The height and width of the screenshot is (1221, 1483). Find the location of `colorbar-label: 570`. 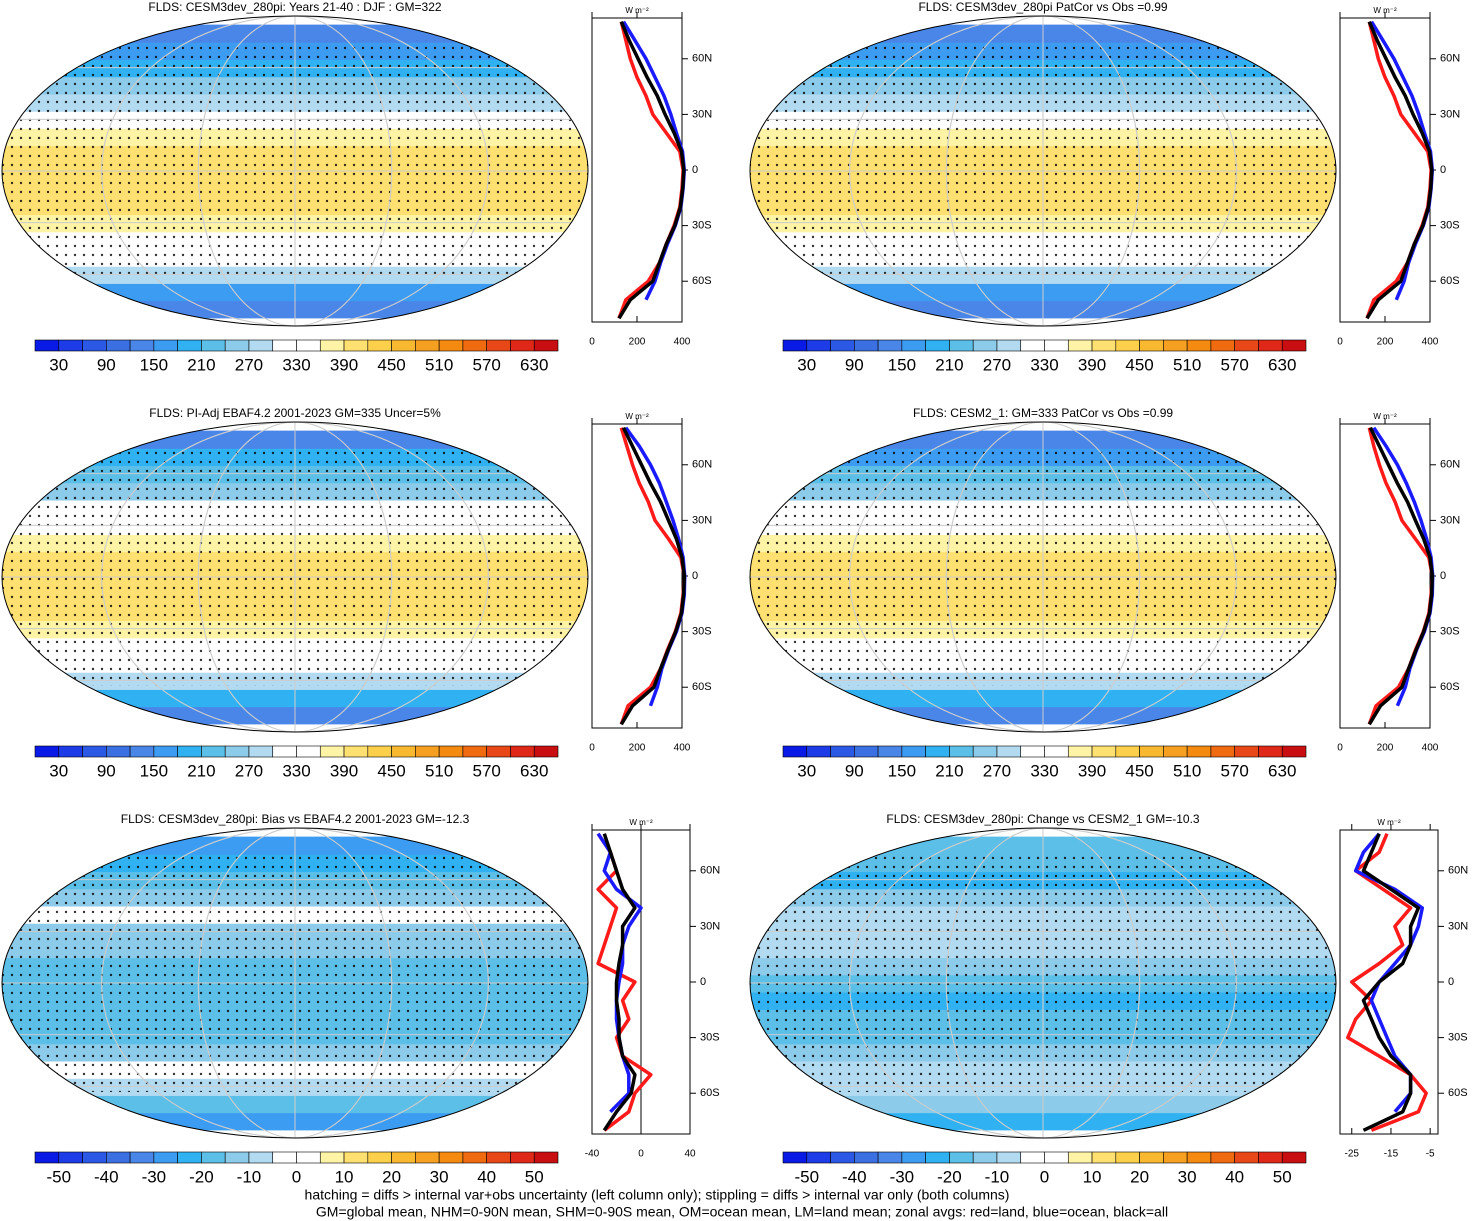

colorbar-label: 570 is located at coordinates (486, 770).